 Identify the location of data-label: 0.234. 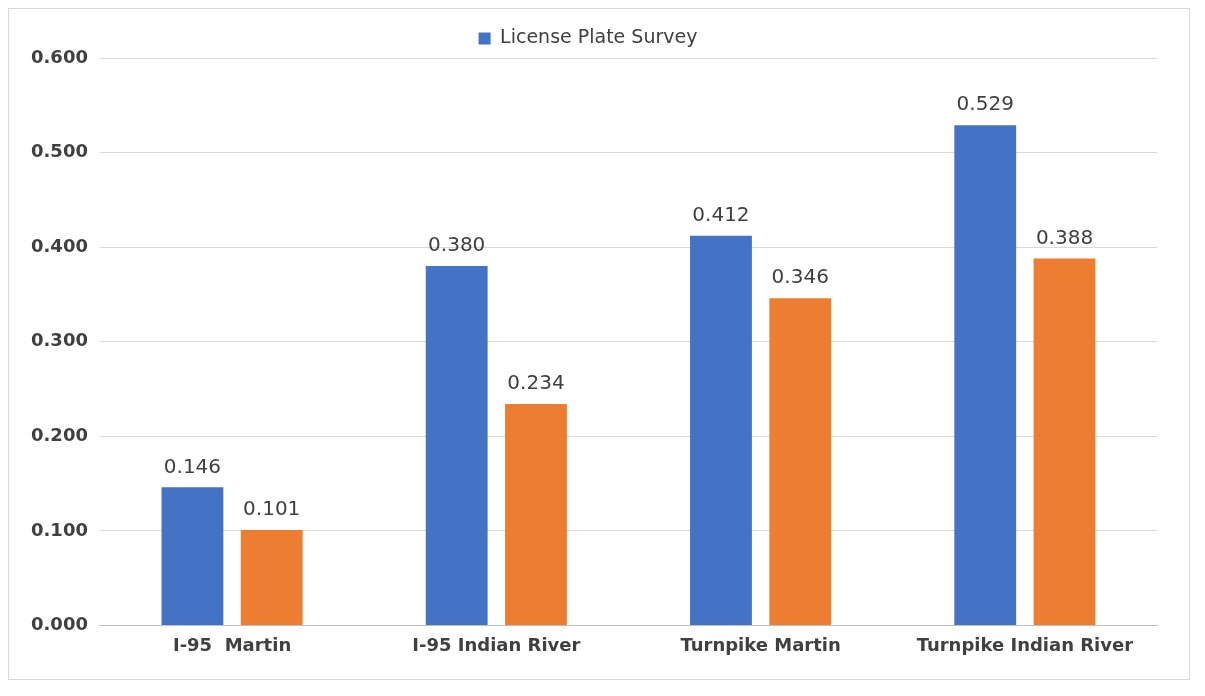
(536, 382).